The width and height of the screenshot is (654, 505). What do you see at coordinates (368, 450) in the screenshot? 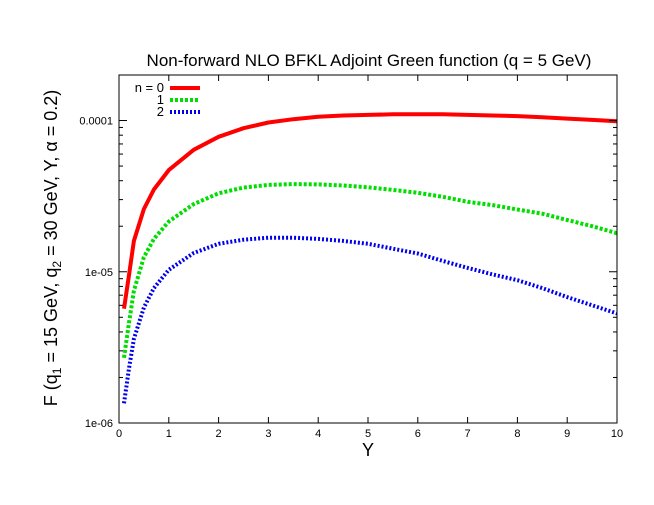
I see `x-axis-label: Y` at bounding box center [368, 450].